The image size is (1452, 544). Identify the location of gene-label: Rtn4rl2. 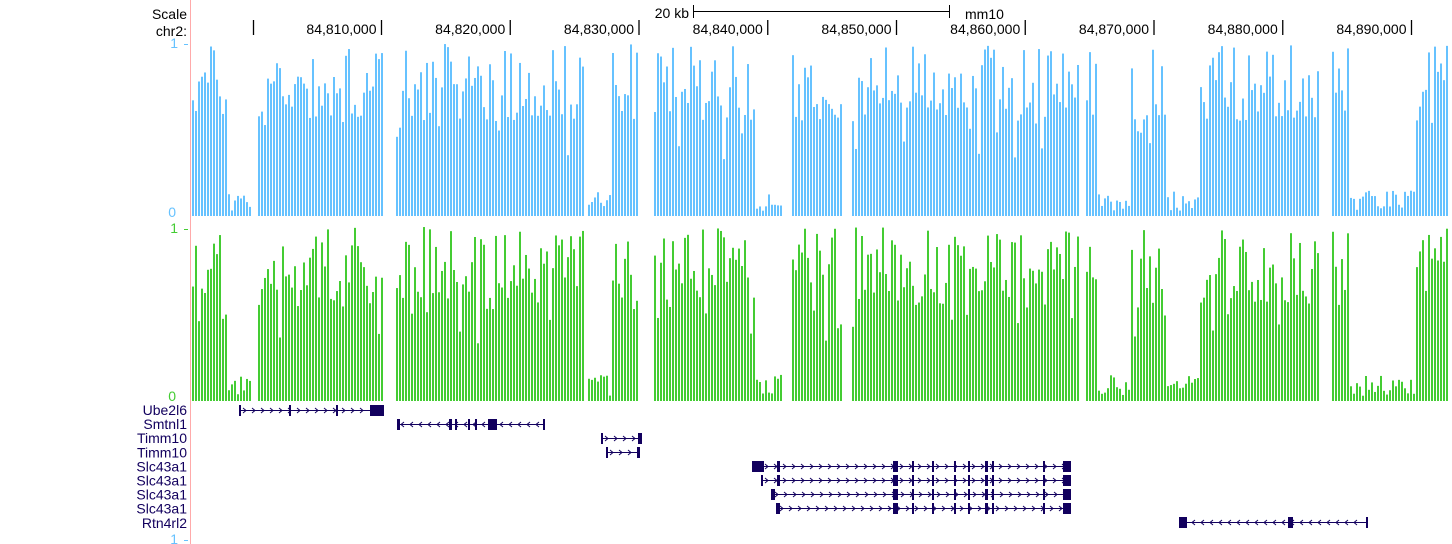
(164, 523).